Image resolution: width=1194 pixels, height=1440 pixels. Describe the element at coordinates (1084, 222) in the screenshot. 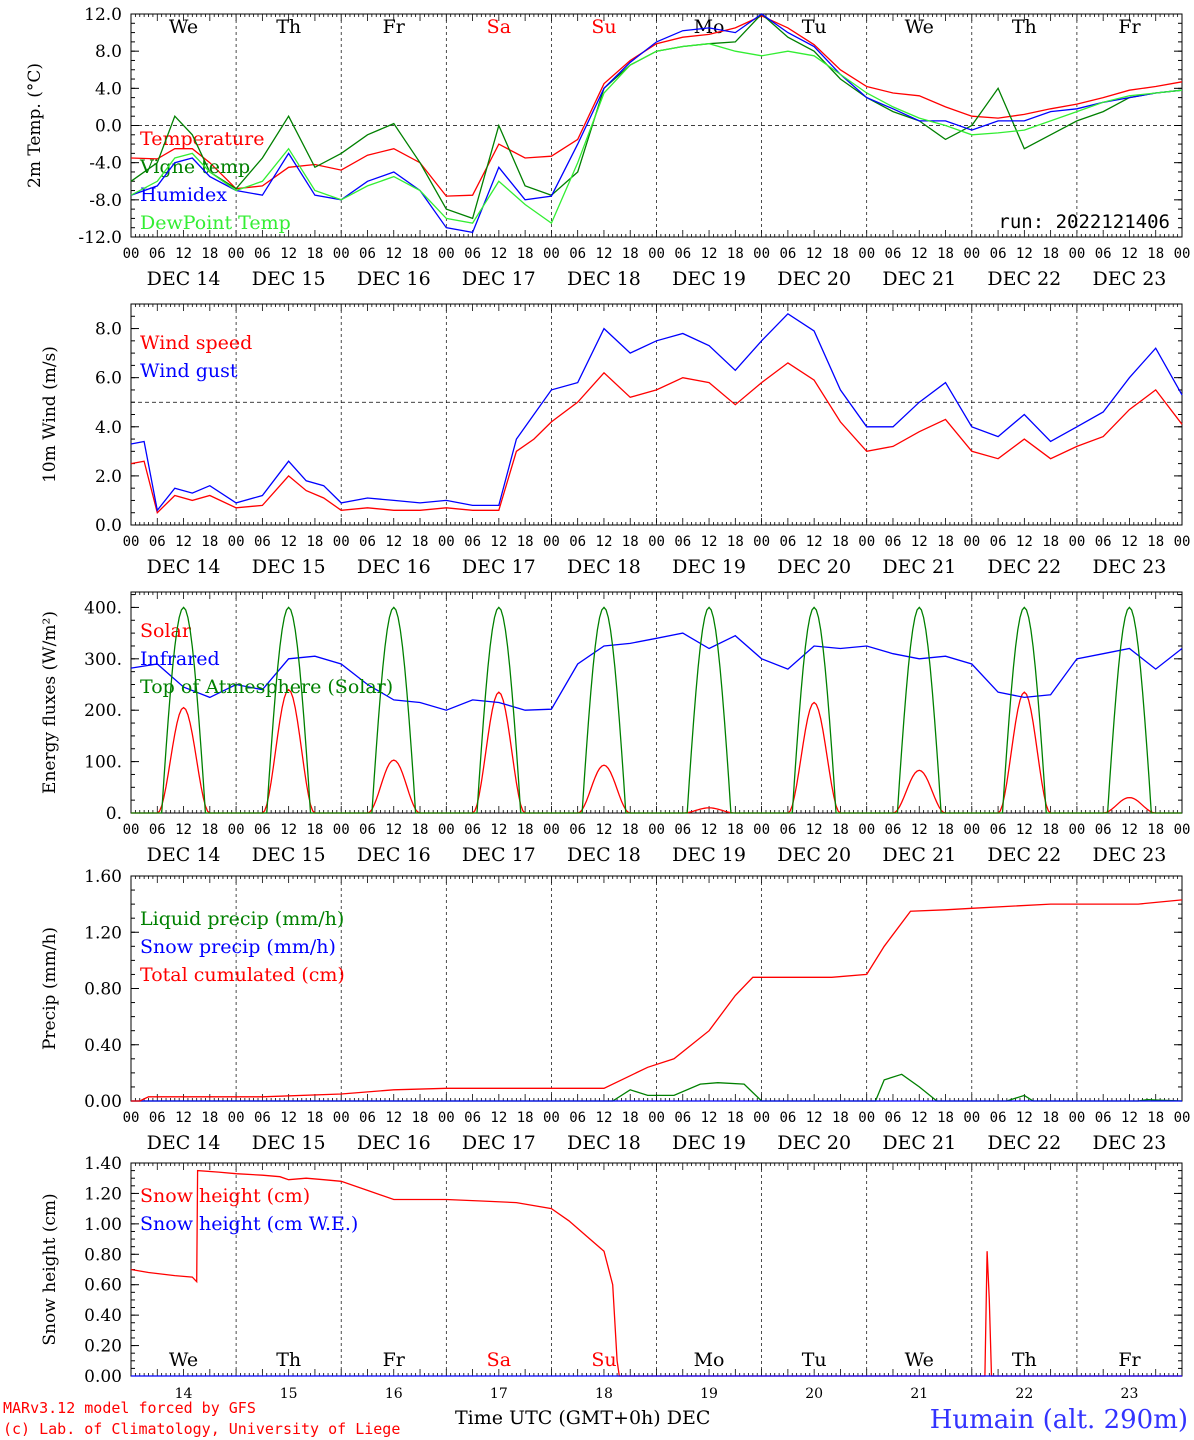

I see `run-annotation: run: 2022121406` at that location.